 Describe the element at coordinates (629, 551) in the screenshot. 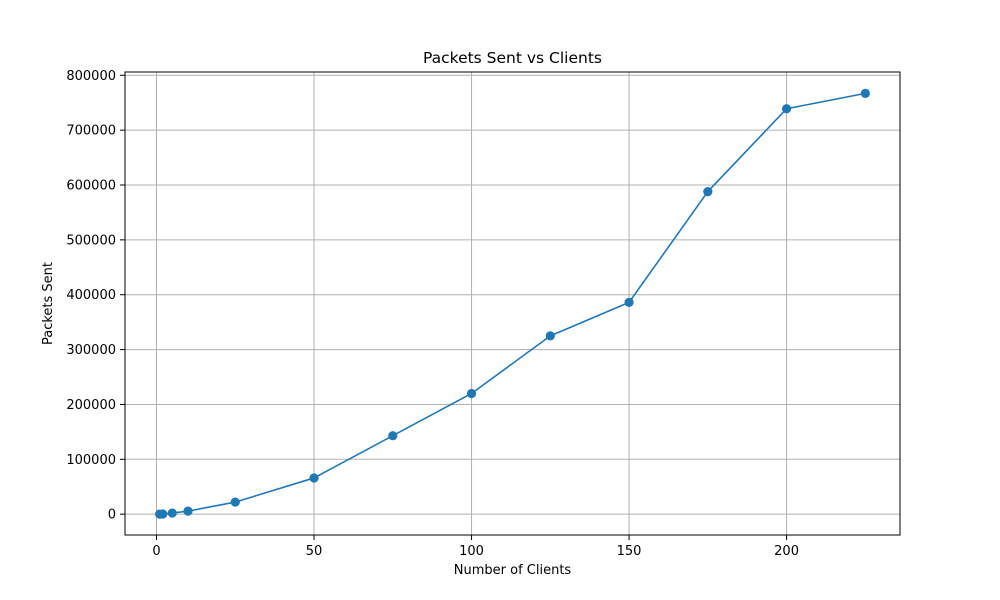

I see `x-tick-label: 150` at that location.